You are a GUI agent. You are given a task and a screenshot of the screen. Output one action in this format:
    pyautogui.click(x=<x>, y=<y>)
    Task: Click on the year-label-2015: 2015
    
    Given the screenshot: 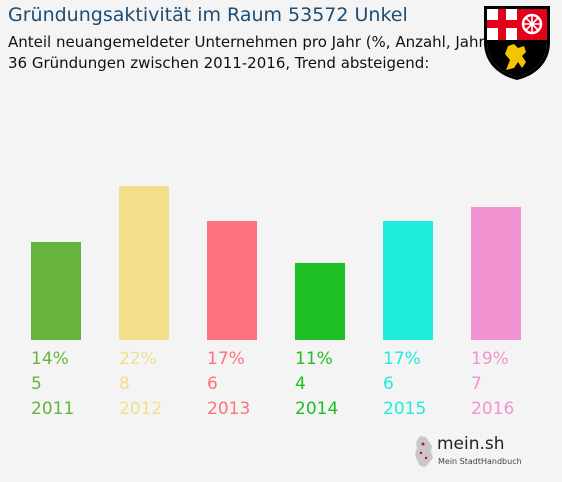 What is the action you would take?
    pyautogui.click(x=404, y=409)
    